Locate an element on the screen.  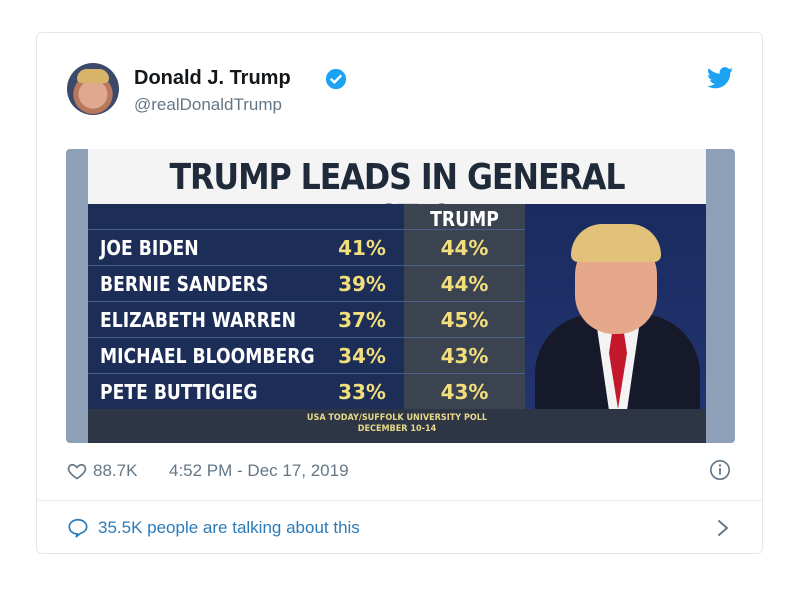
poll-source: USA TODAY/SUFFOLK UNIVERSITY POLL is located at coordinates (397, 418).